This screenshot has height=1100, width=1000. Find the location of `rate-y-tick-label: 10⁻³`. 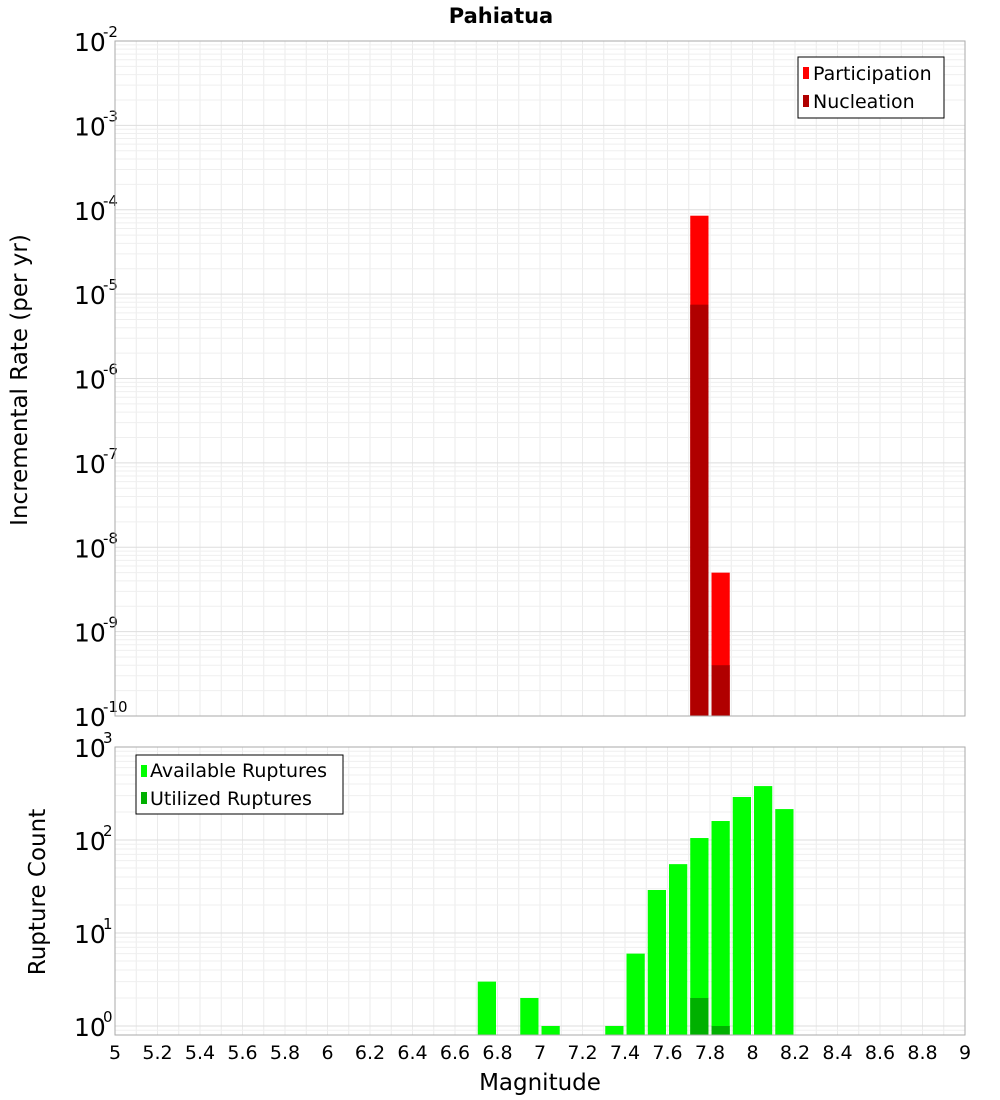

rate-y-tick-label: 10⁻³ is located at coordinates (96, 124).